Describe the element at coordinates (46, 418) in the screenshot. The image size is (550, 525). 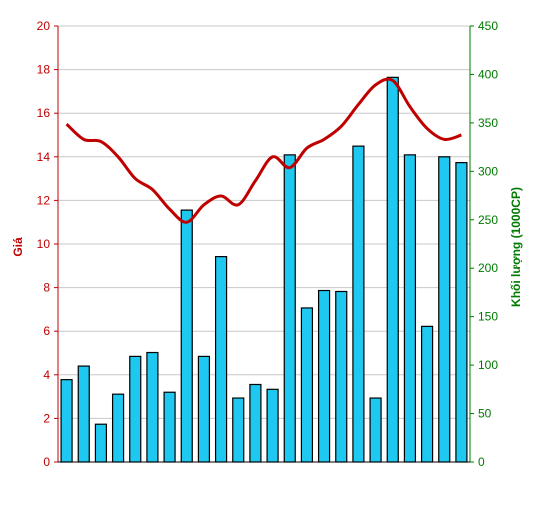
I see `left-tick-label: 2` at that location.